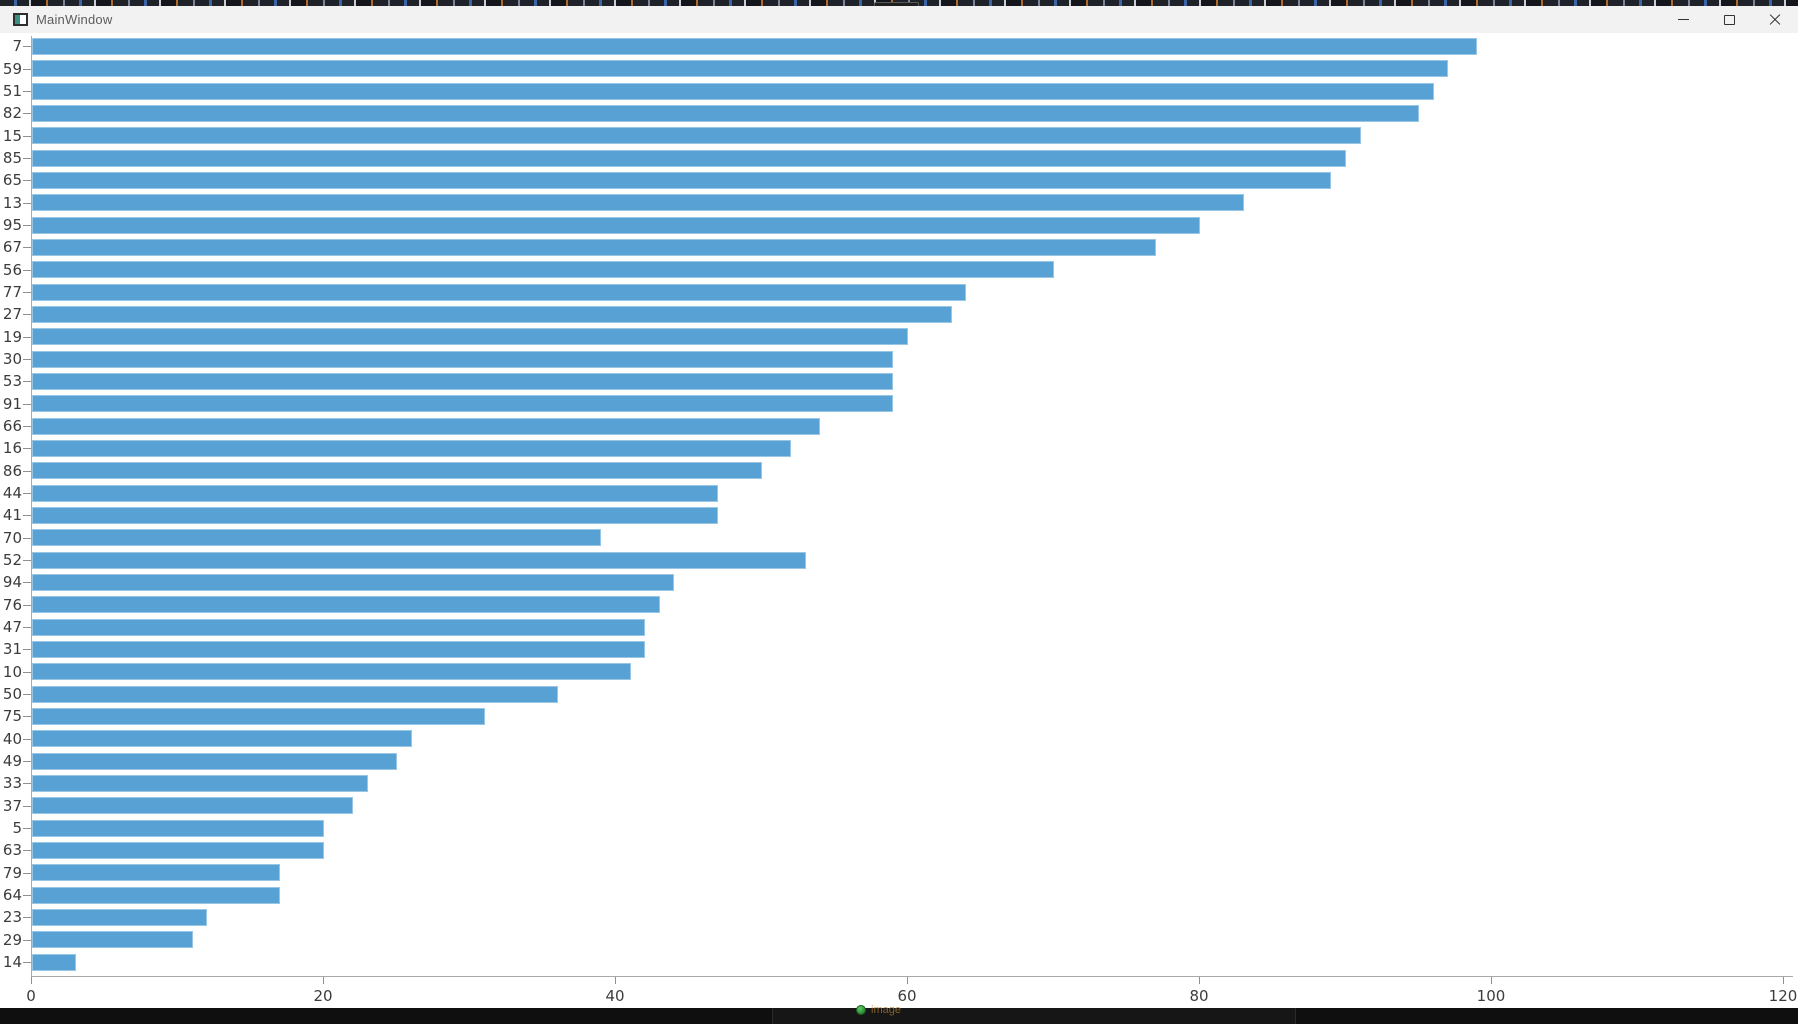 The height and width of the screenshot is (1024, 1798). What do you see at coordinates (12, 627) in the screenshot?
I see `y-tick-label: 47` at bounding box center [12, 627].